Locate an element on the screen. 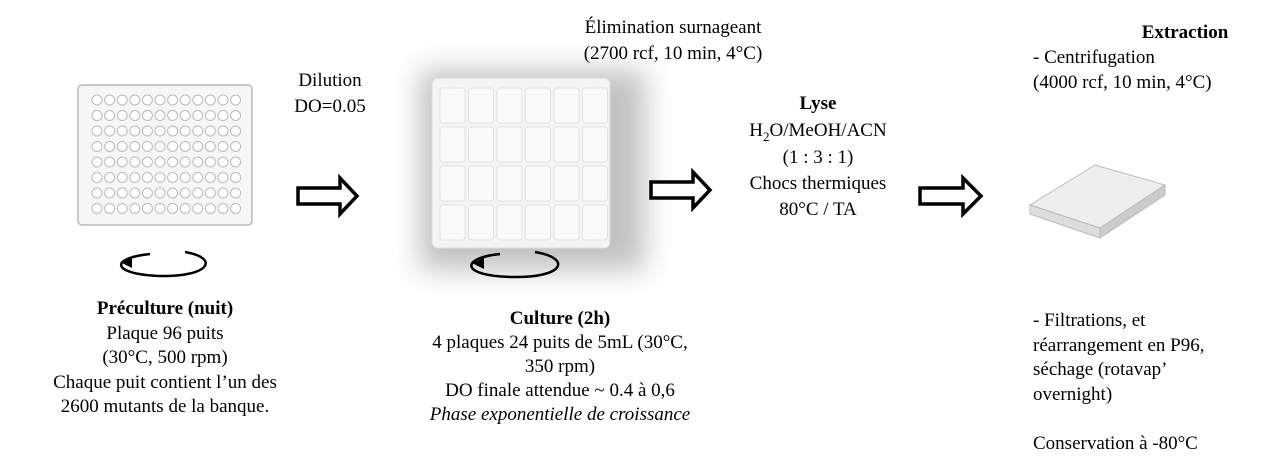  step-text: 350 rpm) is located at coordinates (560, 366).